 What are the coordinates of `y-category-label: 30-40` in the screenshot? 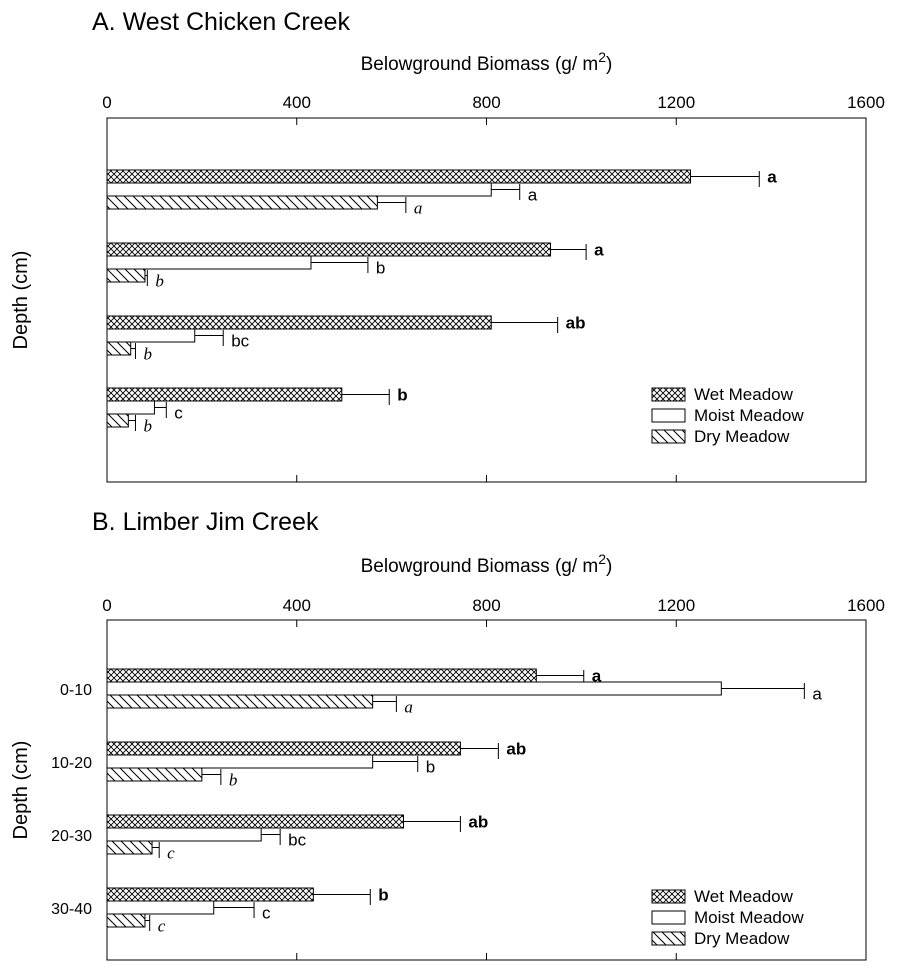 It's located at (71, 909).